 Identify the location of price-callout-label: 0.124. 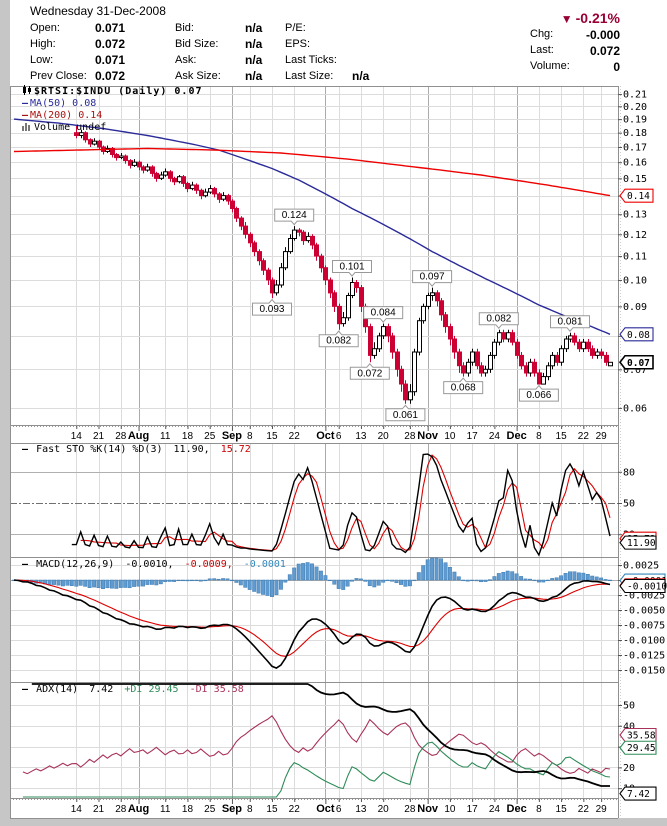
(294, 215).